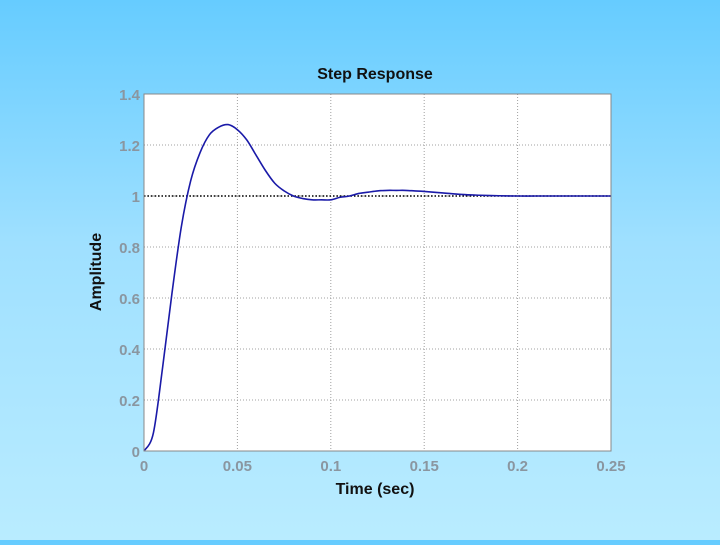 The image size is (720, 545). I want to click on x-tick-label: 0.1, so click(330, 466).